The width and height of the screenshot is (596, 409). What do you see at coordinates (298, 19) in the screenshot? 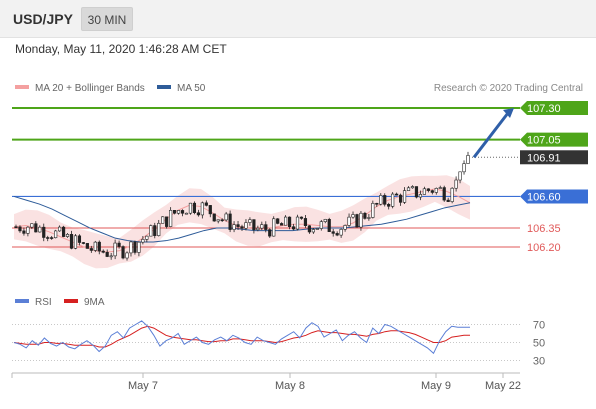
I see `chart-header: USD/JPY 30 MIN` at bounding box center [298, 19].